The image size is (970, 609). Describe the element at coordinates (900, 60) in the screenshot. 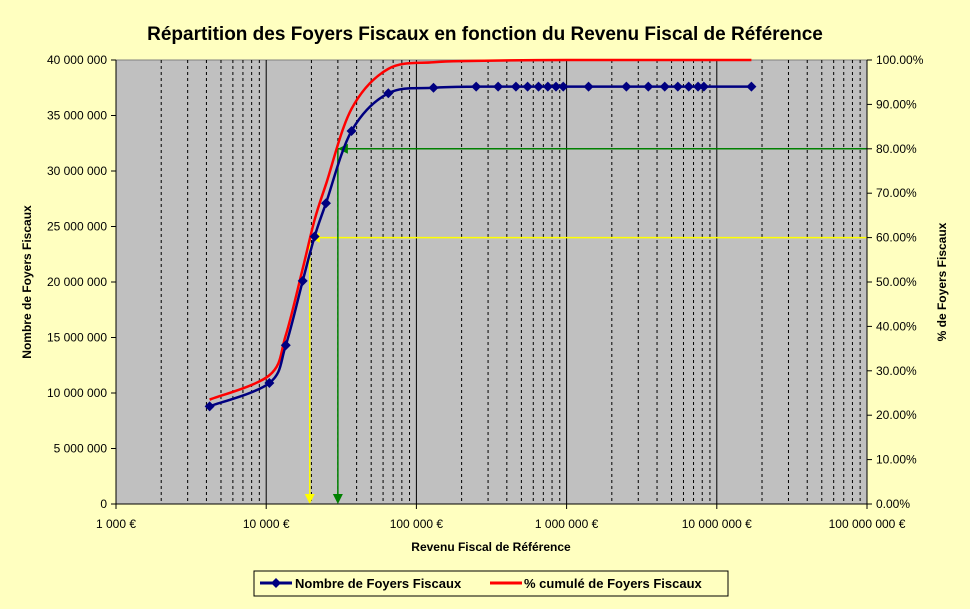

I see `y2-tick-label: 100.00%` at that location.